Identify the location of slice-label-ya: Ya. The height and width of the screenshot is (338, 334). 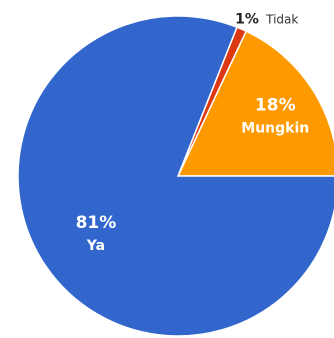
(95, 246).